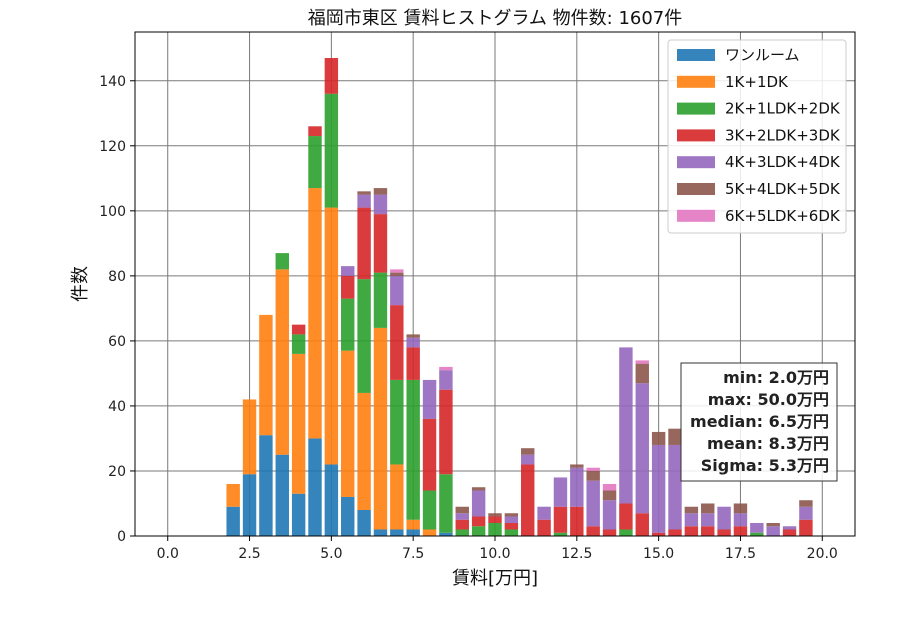 This screenshot has width=900, height=630. I want to click on y-tick-label: 40, so click(117, 407).